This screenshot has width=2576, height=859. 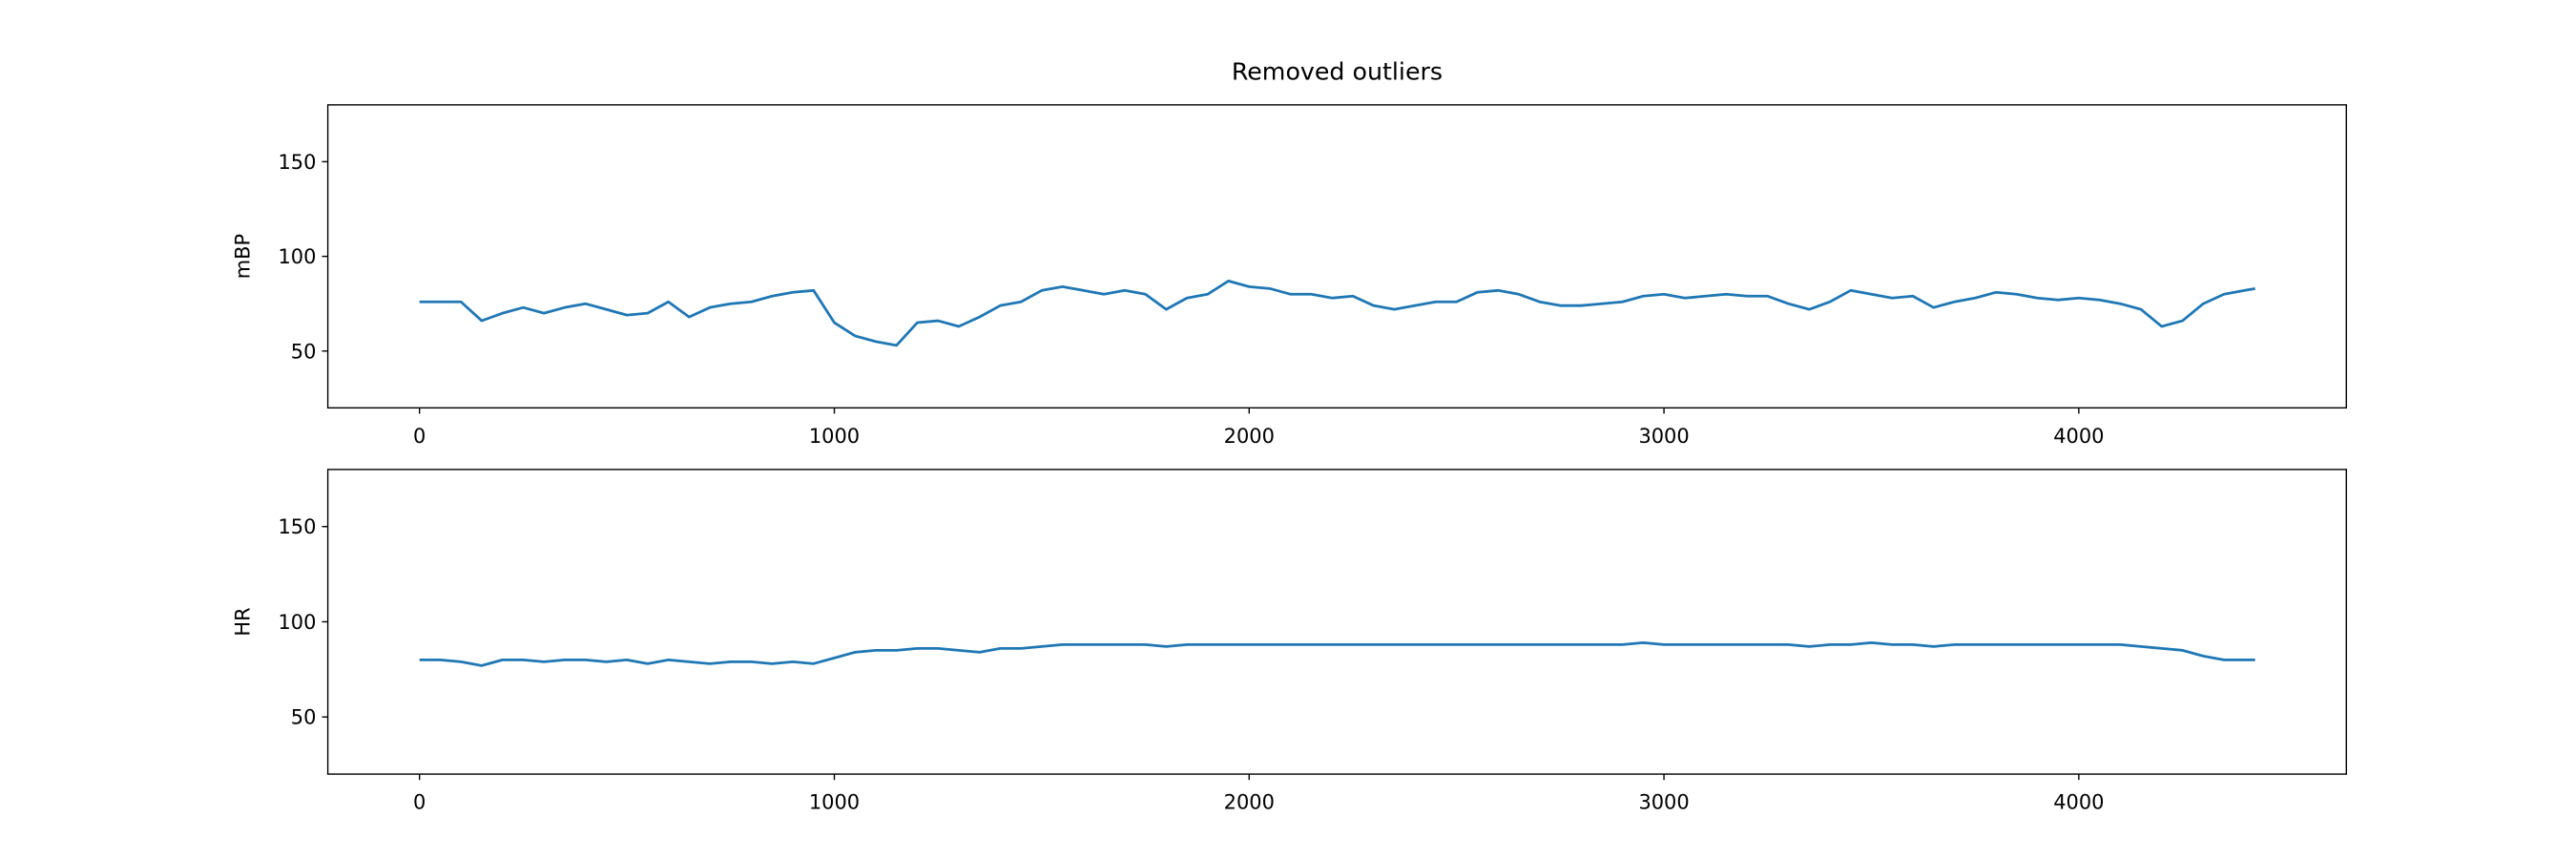 I want to click on y-axis-label: mBP, so click(x=243, y=256).